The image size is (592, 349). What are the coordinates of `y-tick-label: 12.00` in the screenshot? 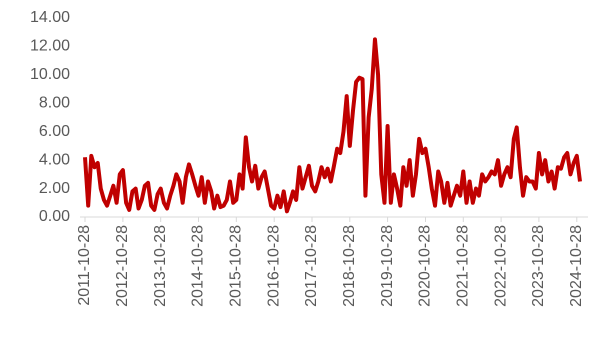 It's located at (50, 46).